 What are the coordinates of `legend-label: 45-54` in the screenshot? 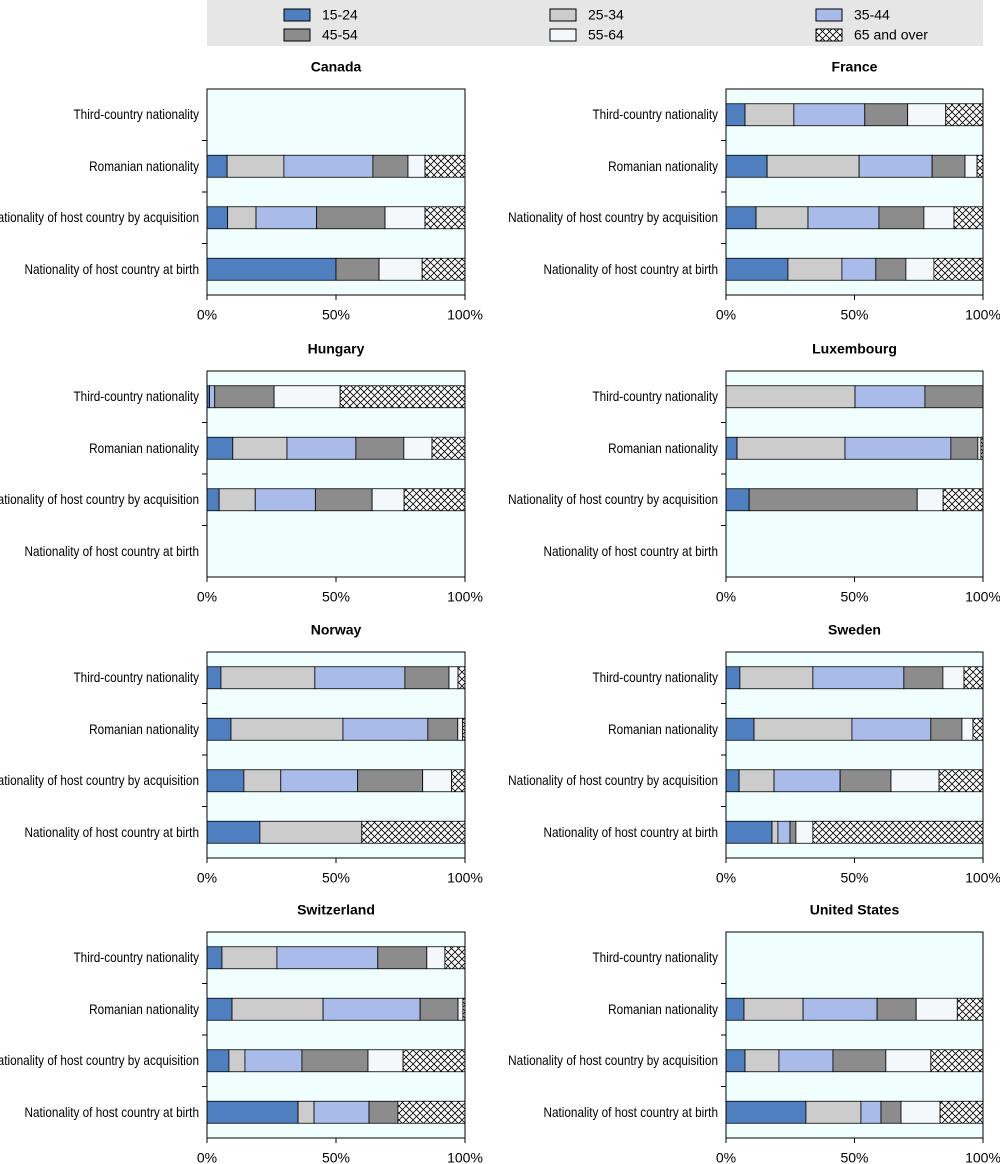 It's located at (340, 35).